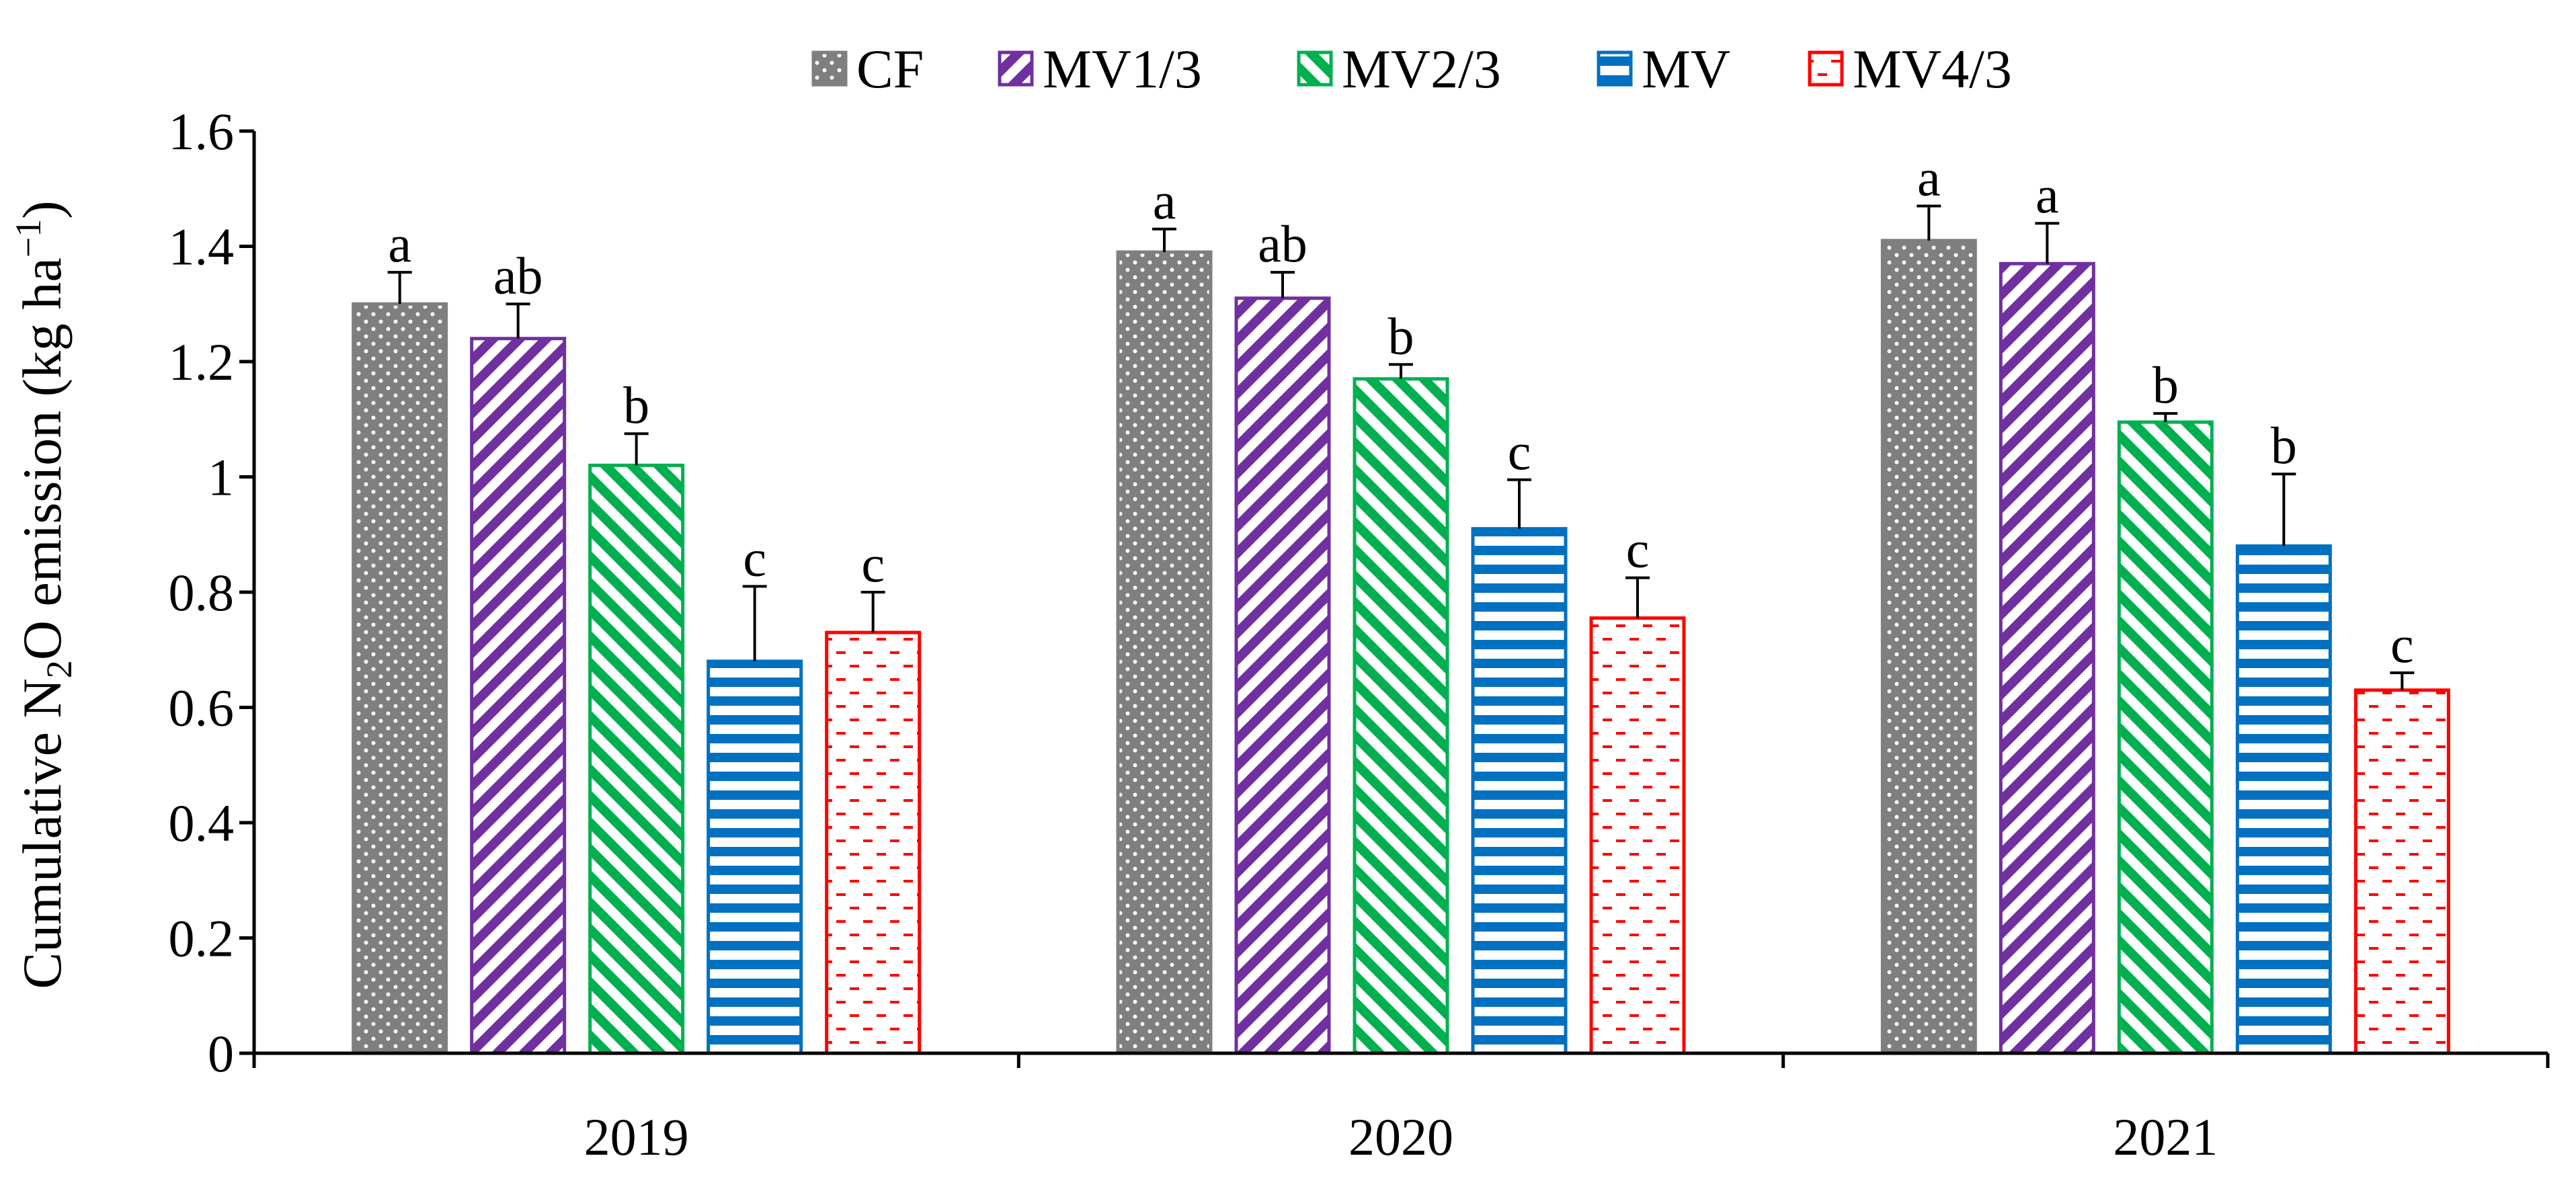 The height and width of the screenshot is (1189, 2576). What do you see at coordinates (1932, 68) in the screenshot?
I see `legend-label-MV4/3: MV4/3` at bounding box center [1932, 68].